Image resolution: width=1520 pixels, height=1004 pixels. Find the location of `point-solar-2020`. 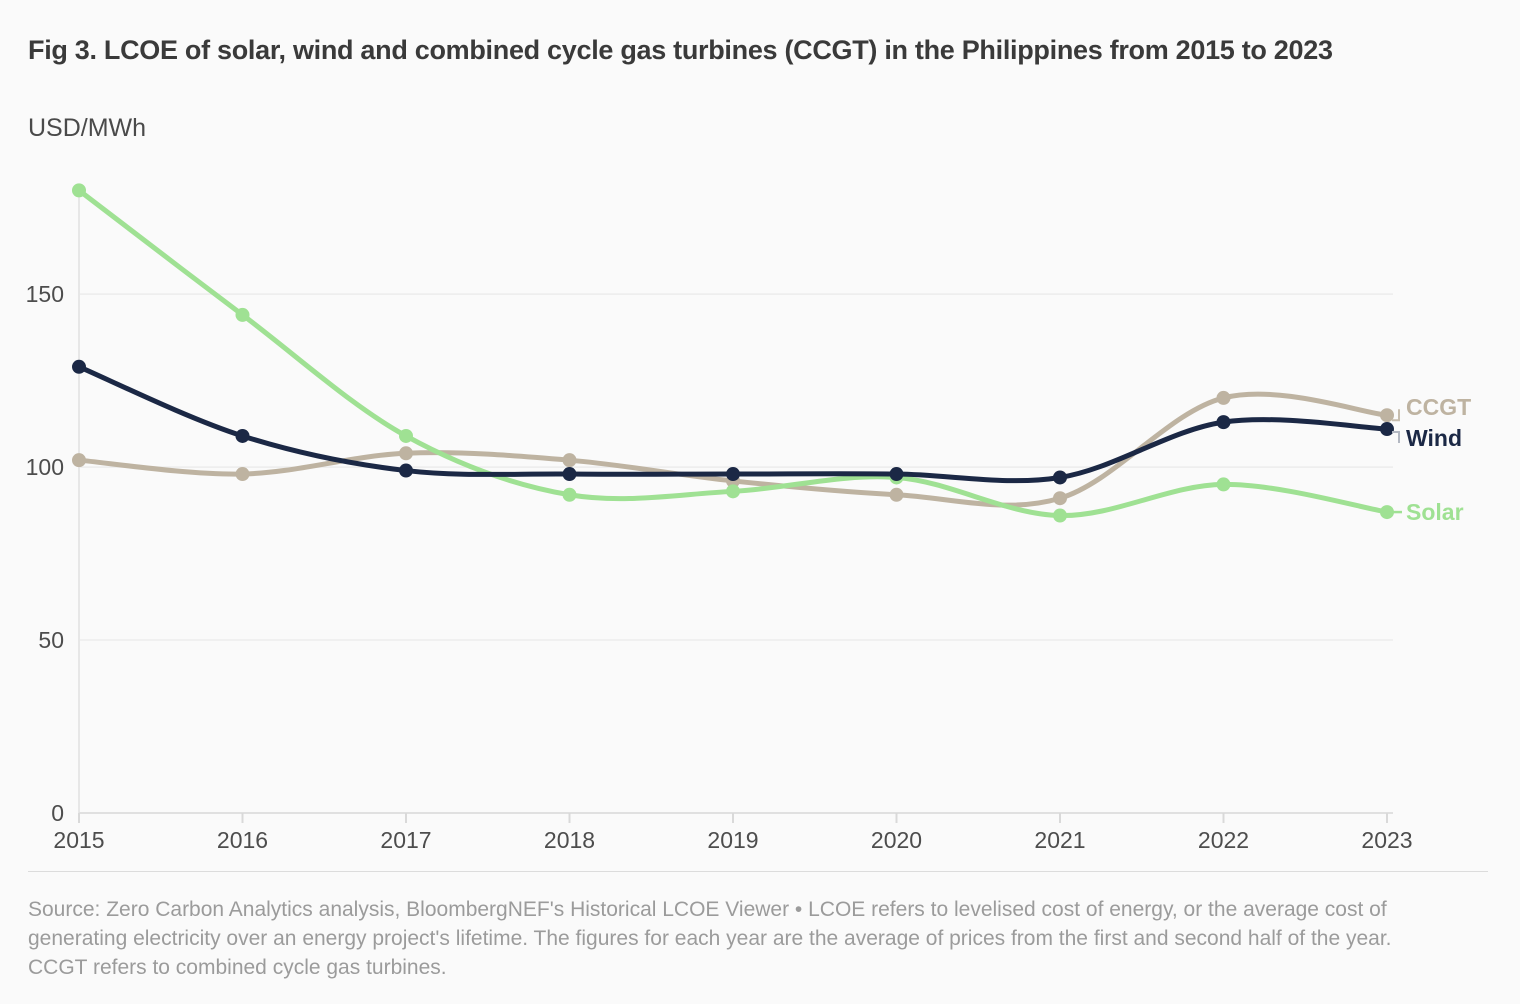

point-solar-2020 is located at coordinates (896, 477).